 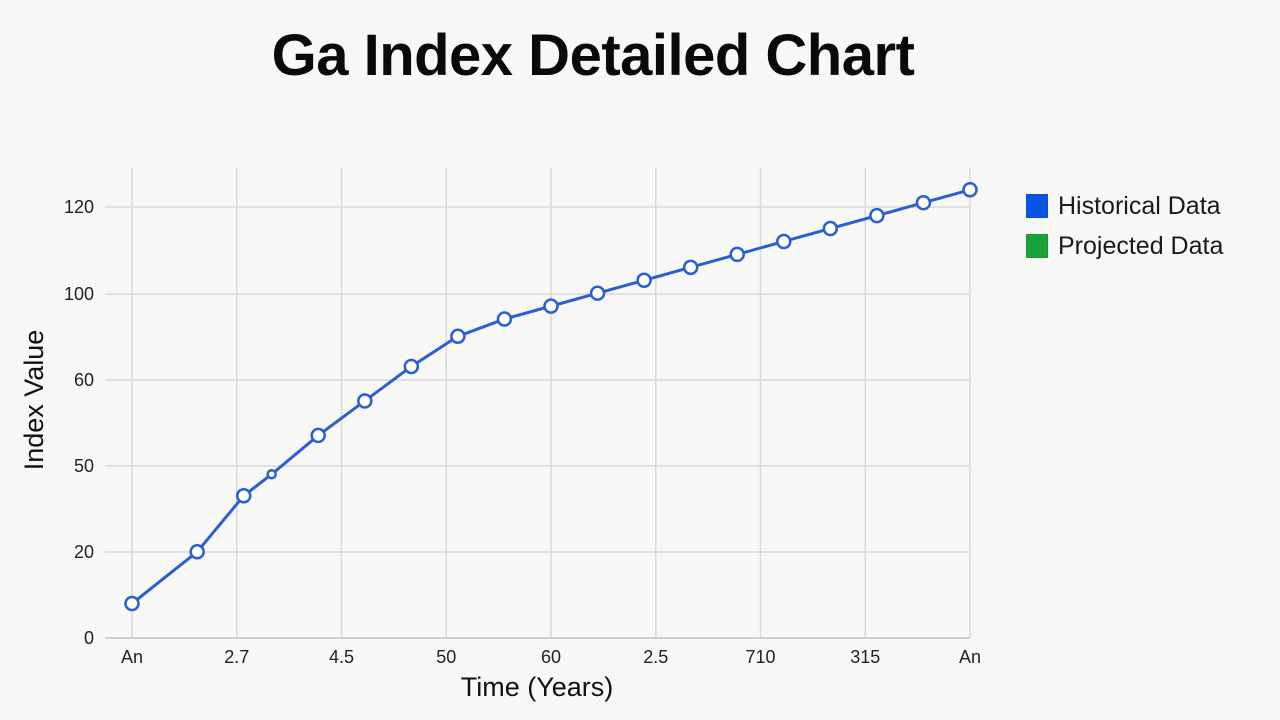 What do you see at coordinates (593, 55) in the screenshot?
I see `chart-title: Ga Index Detailed Chart` at bounding box center [593, 55].